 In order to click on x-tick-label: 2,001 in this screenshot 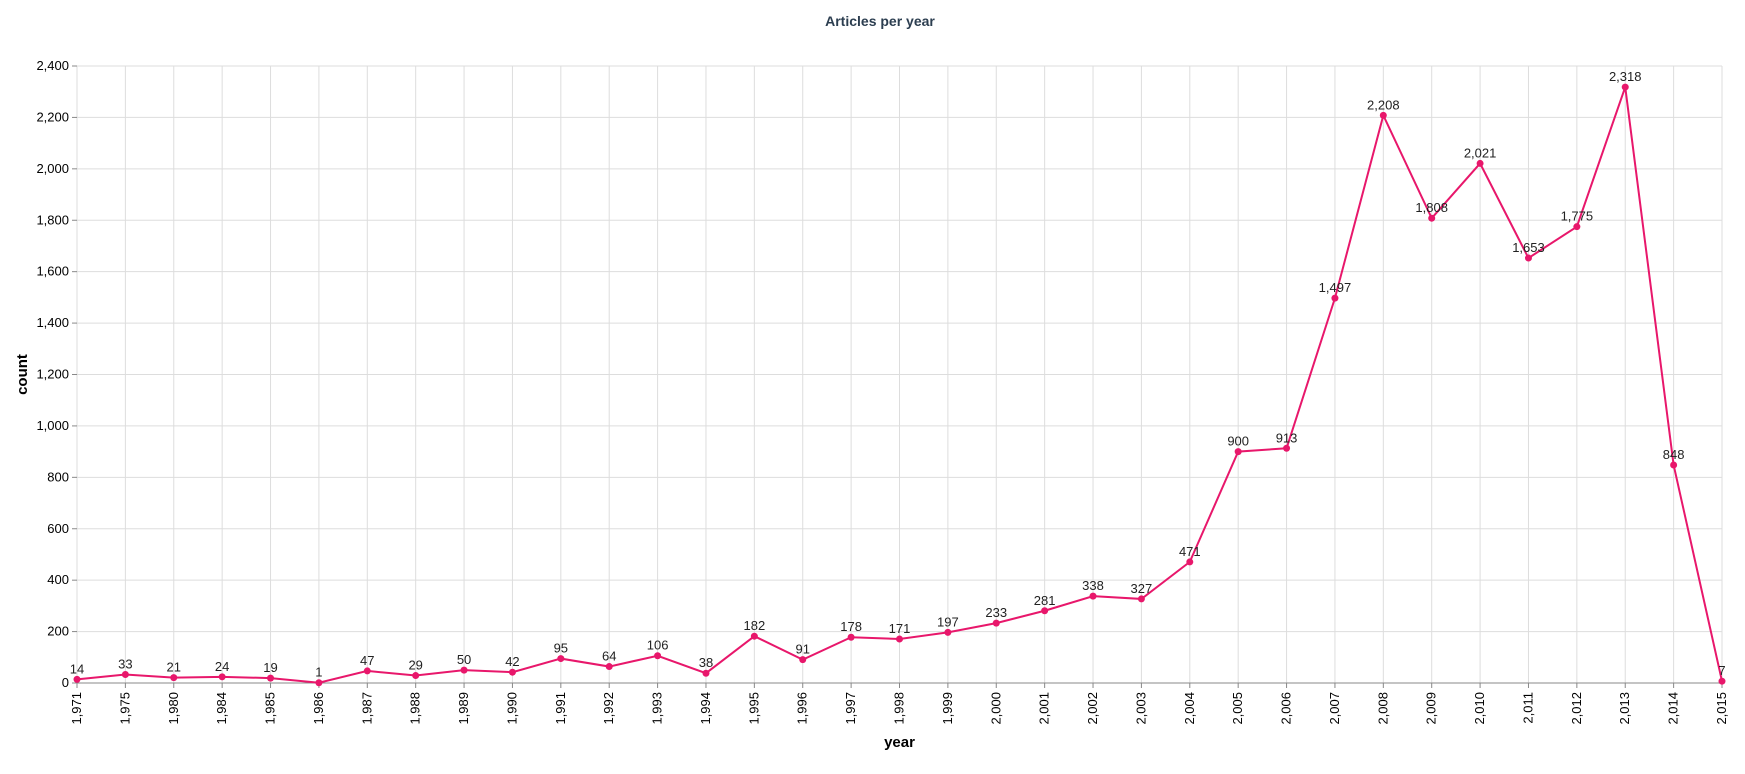, I will do `click(1044, 708)`.